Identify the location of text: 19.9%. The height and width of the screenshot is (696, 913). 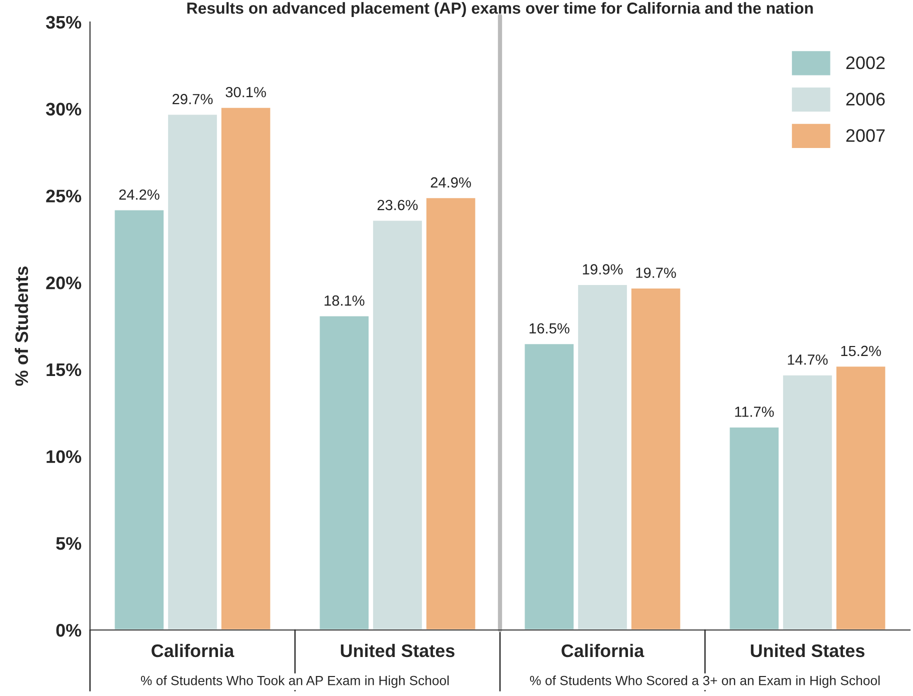
(602, 269).